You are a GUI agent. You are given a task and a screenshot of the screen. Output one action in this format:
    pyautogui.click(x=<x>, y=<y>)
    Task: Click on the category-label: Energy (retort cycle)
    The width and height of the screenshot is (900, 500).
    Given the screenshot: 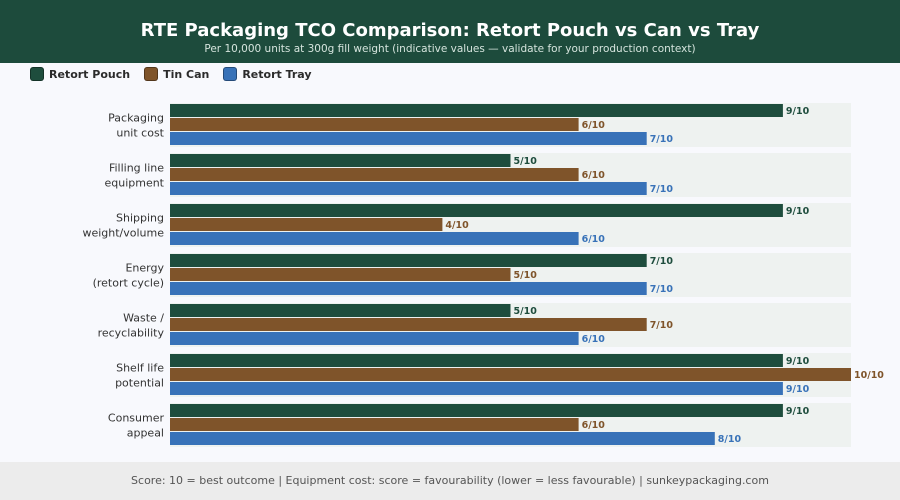 What is the action you would take?
    pyautogui.click(x=129, y=276)
    